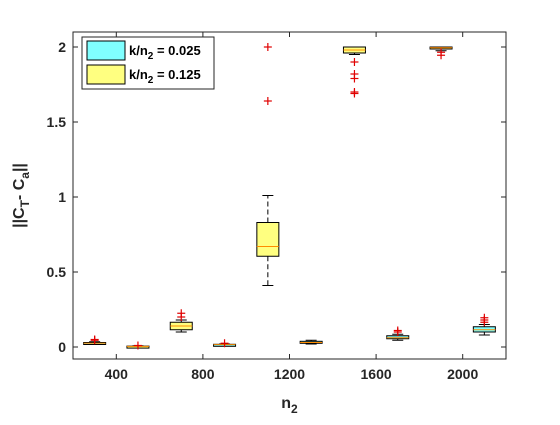 This screenshot has height=425, width=560. Describe the element at coordinates (289, 405) in the screenshot. I see `x-axis-label: n2` at that location.